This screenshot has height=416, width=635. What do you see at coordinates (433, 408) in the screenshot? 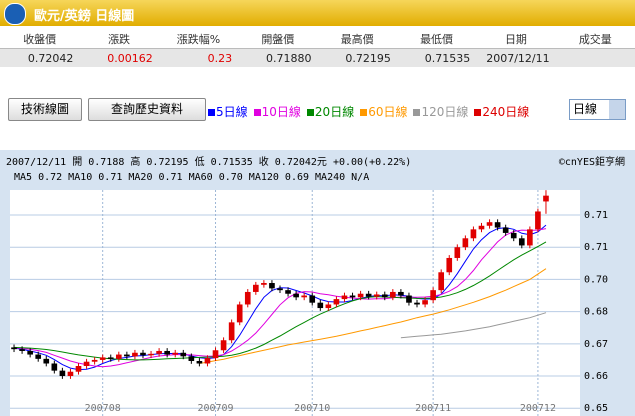
I see `x-tick-label: 200711` at bounding box center [433, 408].